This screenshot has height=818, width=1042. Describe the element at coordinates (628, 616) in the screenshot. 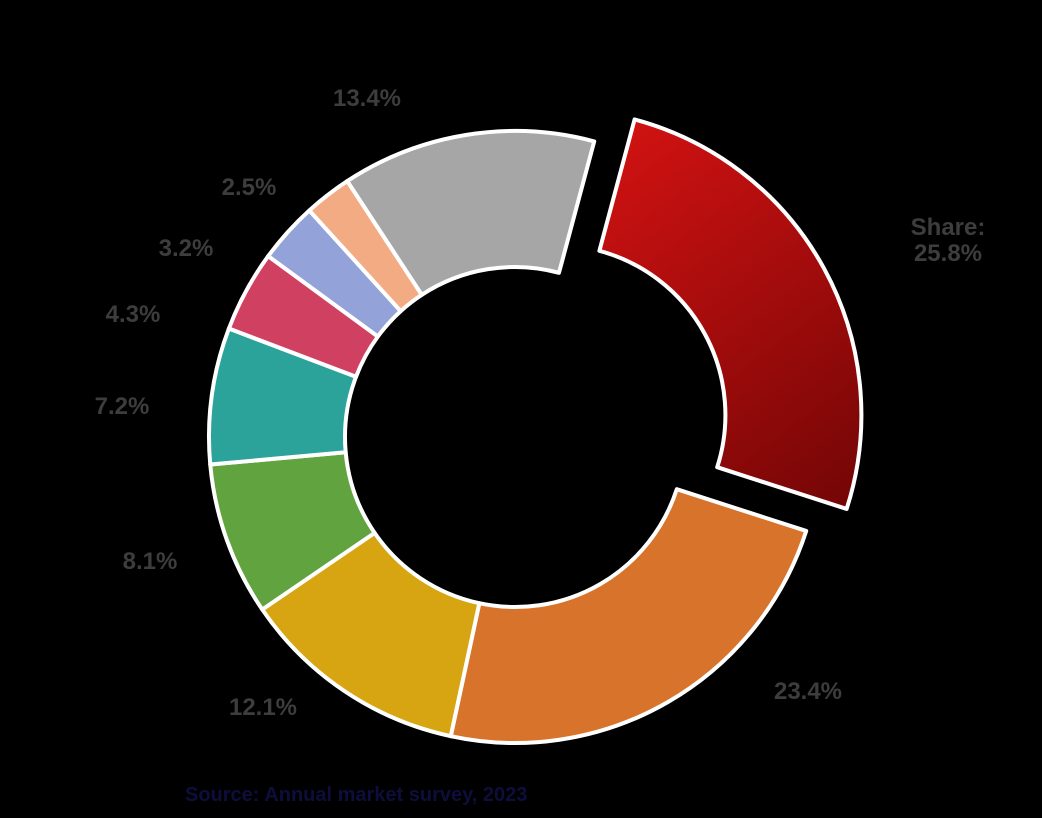

I see `slice-orange` at that location.